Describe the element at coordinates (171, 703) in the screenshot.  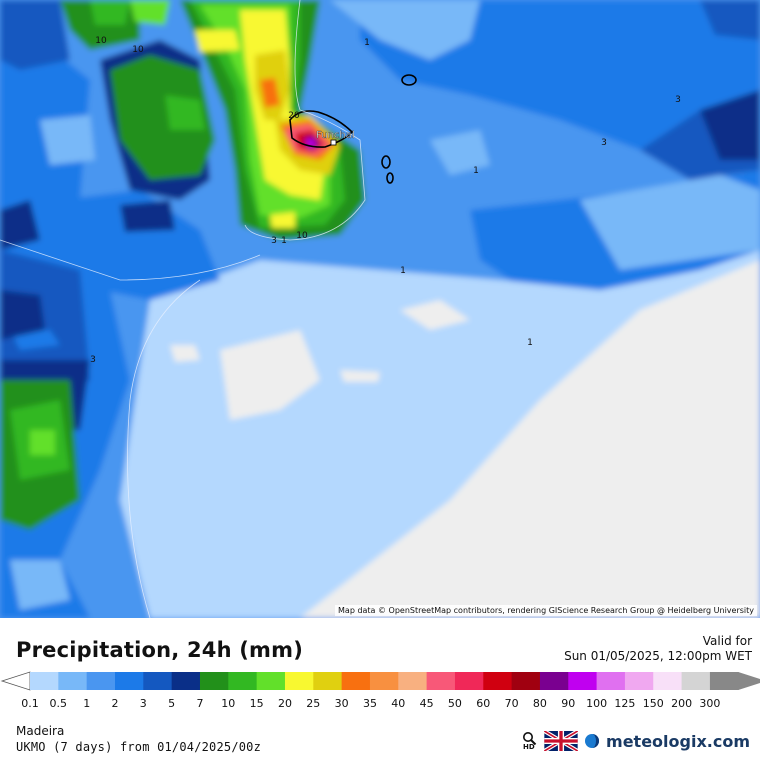
I see `legend-label: 5` at that location.